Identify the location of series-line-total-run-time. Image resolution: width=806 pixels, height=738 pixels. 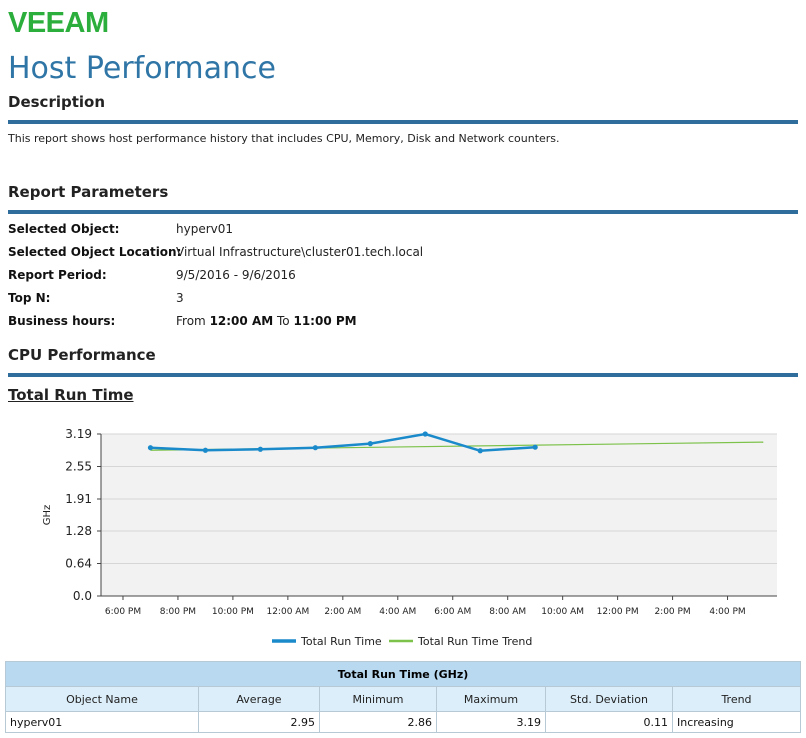
(343, 442).